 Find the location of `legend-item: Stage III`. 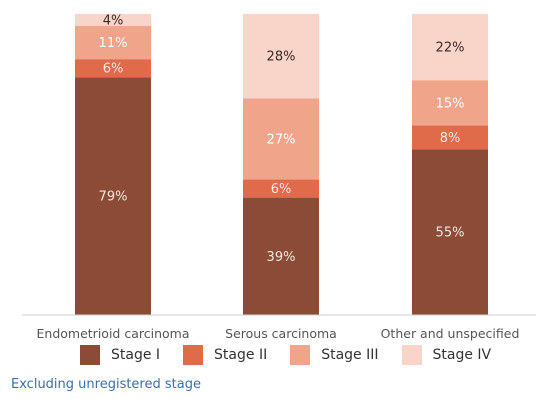

legend-item: Stage III is located at coordinates (334, 355).